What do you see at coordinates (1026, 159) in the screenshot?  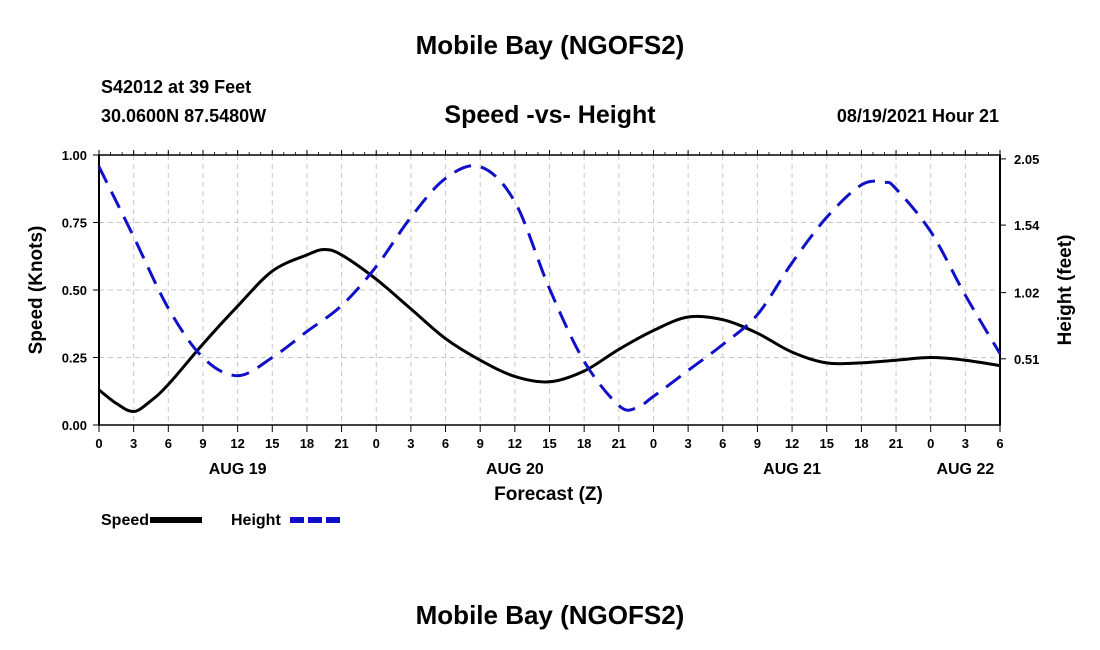 I see `y2-tick-label: 2.05` at bounding box center [1026, 159].